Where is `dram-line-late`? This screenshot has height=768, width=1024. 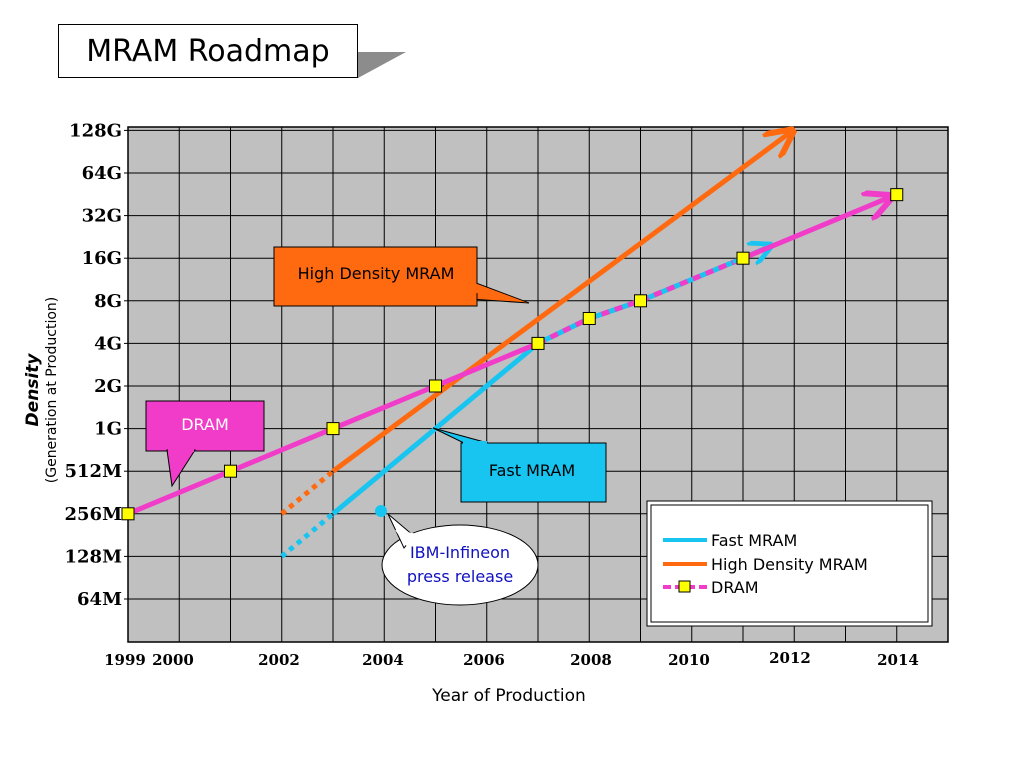
dram-line-late is located at coordinates (815, 229).